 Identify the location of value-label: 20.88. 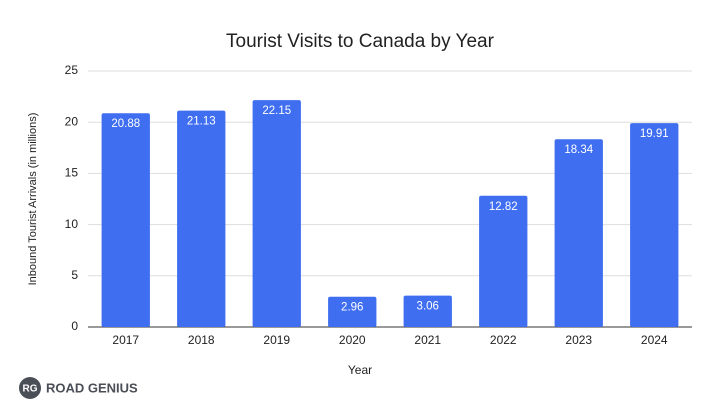
(125, 124).